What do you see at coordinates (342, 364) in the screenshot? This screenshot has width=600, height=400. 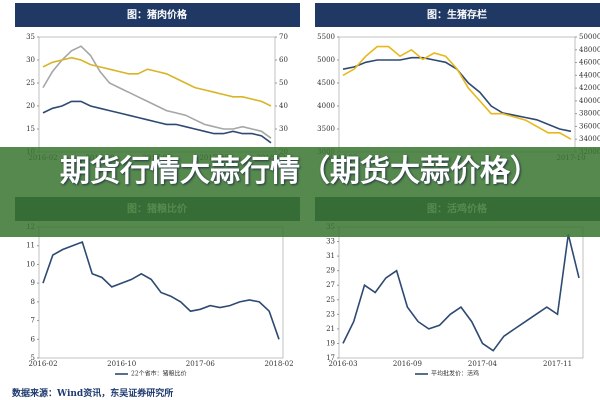 I see `x-tick-label: 2016-03` at bounding box center [342, 364].